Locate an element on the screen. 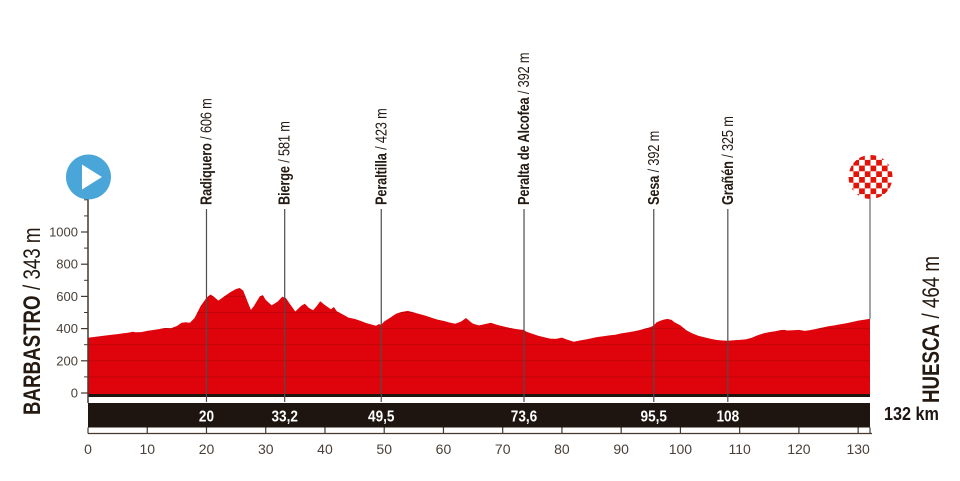 Image resolution: width=960 pixels, height=481 pixels. x-axis-tick-label: 70 is located at coordinates (503, 449).